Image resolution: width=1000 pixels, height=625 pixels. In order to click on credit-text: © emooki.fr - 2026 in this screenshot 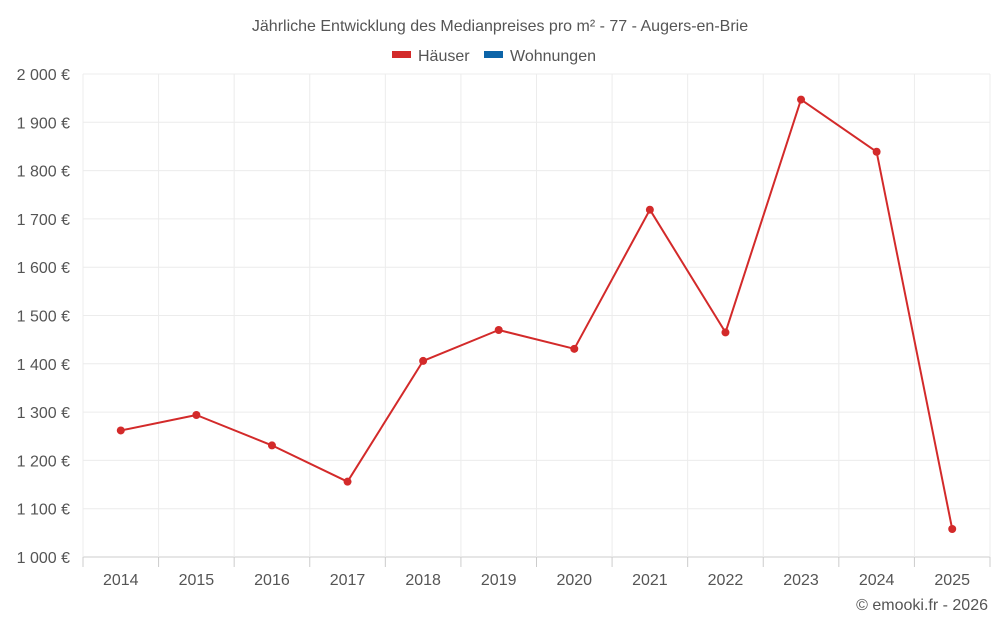, I will do `click(922, 605)`.